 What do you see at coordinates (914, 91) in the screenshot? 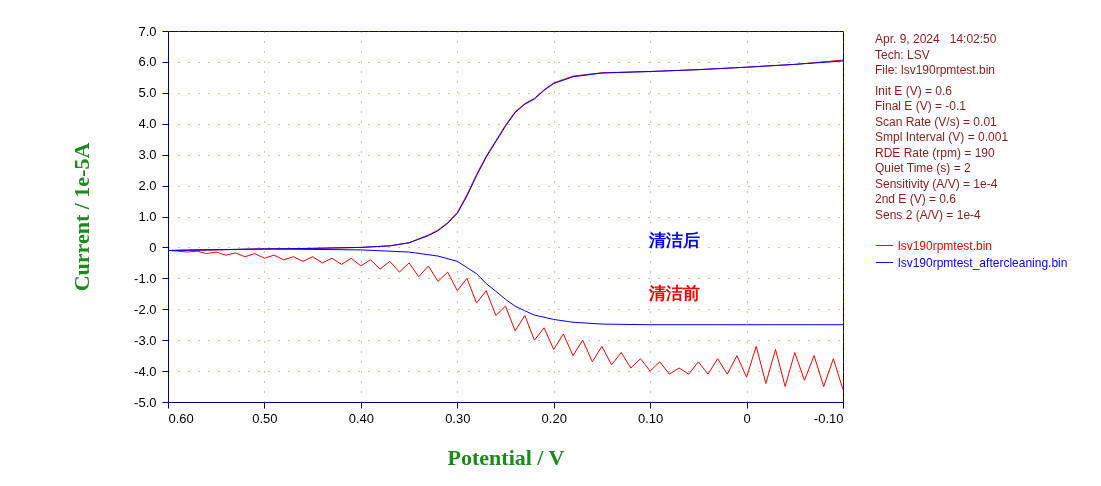
I see `text: Init E (V) = 0.6` at bounding box center [914, 91].